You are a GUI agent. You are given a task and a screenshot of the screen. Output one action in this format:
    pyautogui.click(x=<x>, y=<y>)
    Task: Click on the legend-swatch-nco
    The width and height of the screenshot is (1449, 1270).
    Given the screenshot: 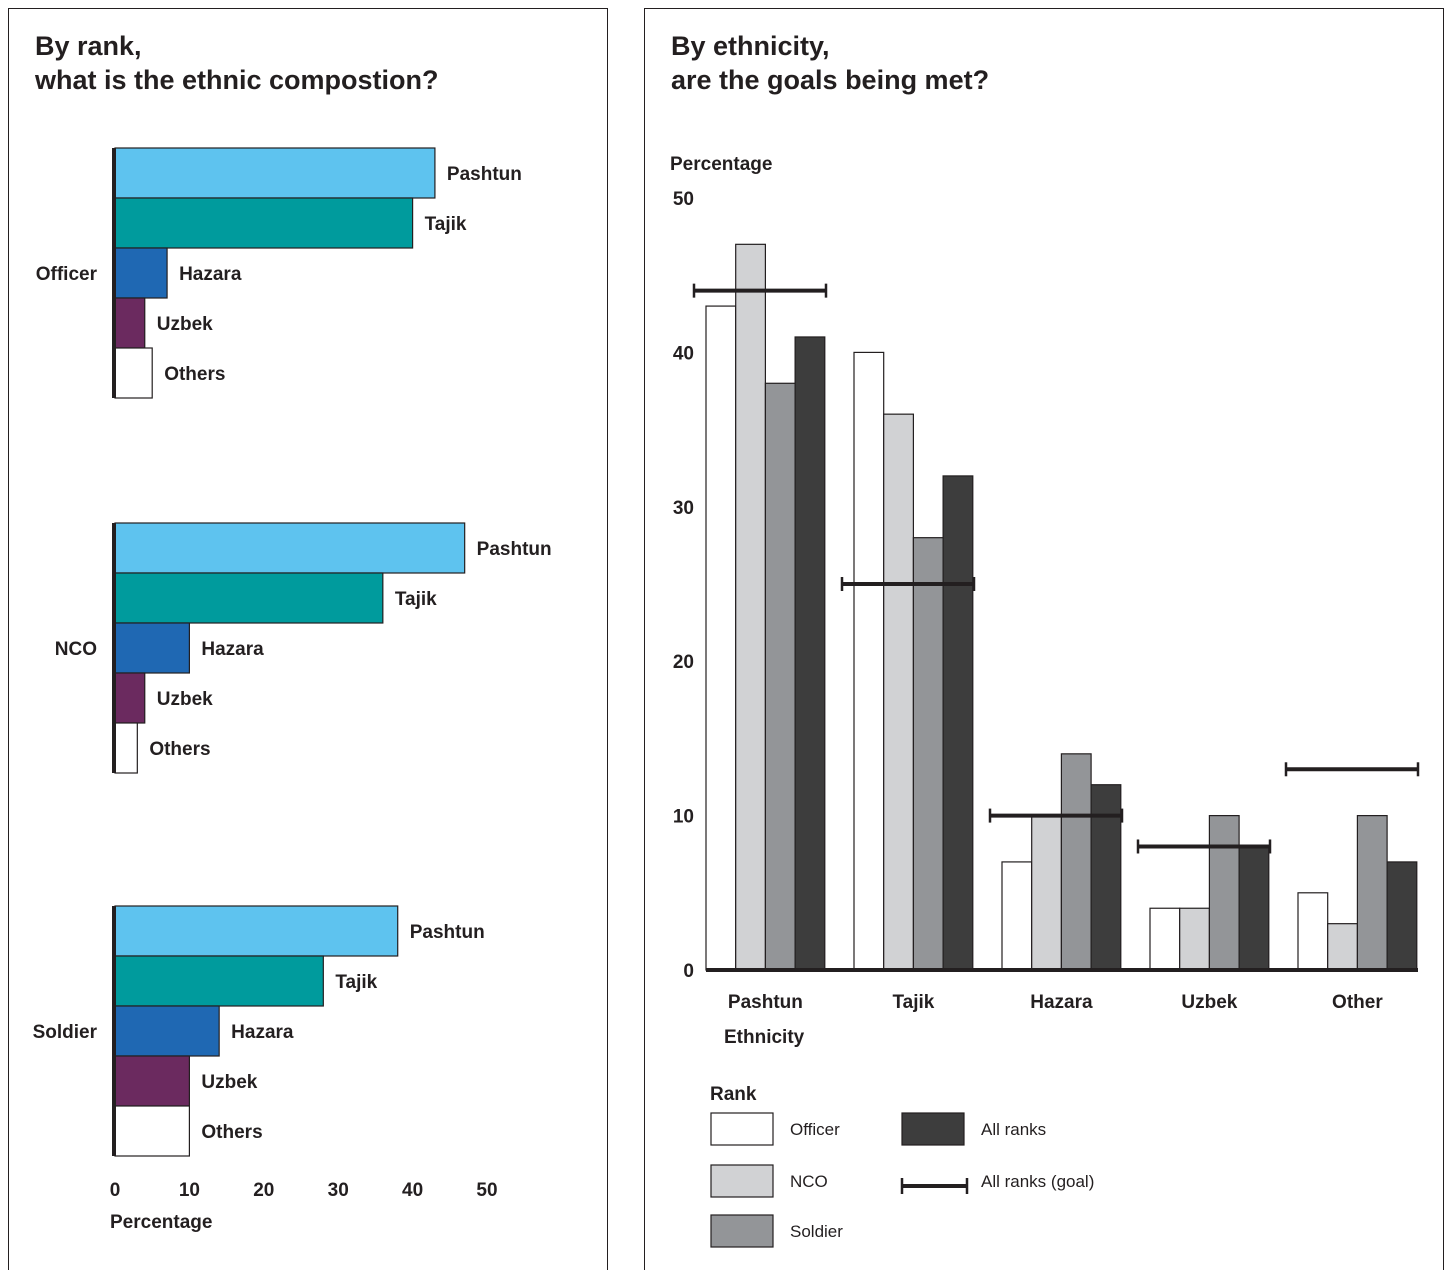 What is the action you would take?
    pyautogui.click(x=742, y=1181)
    